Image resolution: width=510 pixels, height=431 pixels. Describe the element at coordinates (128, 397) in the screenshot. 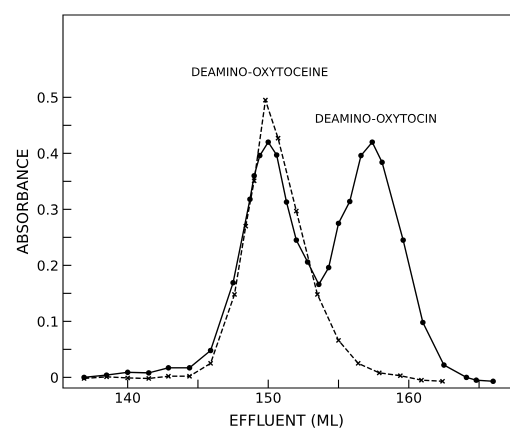

I see `x-tick-label: 140` at that location.